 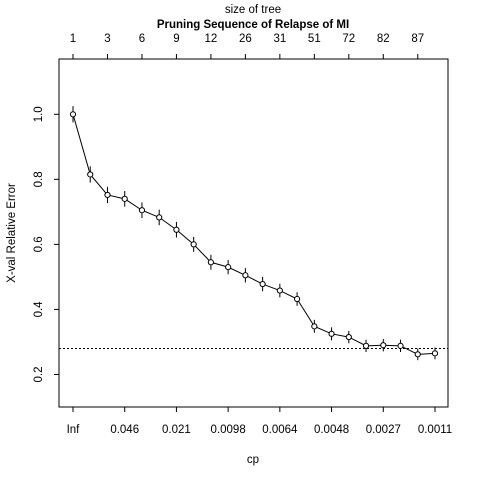 What do you see at coordinates (46, 244) in the screenshot?
I see `y-ticks-group: 0.2 0.4 0.6 0.8 1.0` at bounding box center [46, 244].